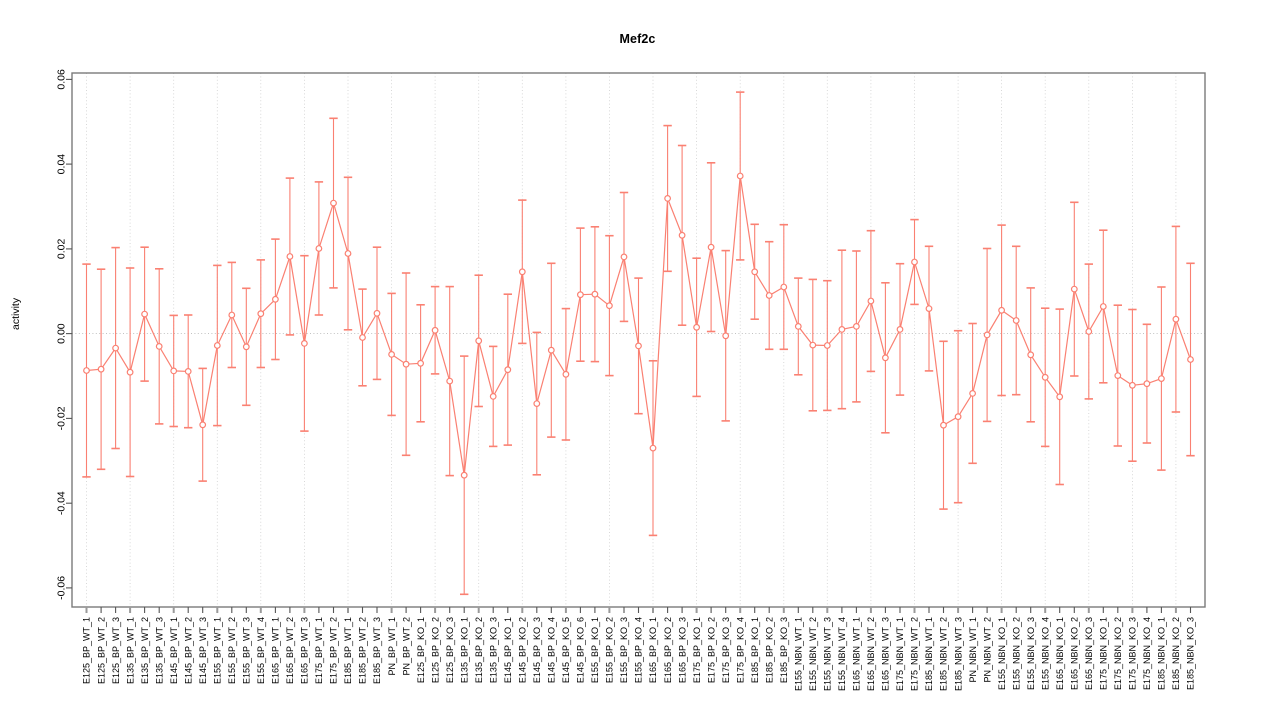 The image size is (1275, 720). Describe the element at coordinates (769, 650) in the screenshot. I see `x-tick-label: E185_BP_KO_2` at that location.